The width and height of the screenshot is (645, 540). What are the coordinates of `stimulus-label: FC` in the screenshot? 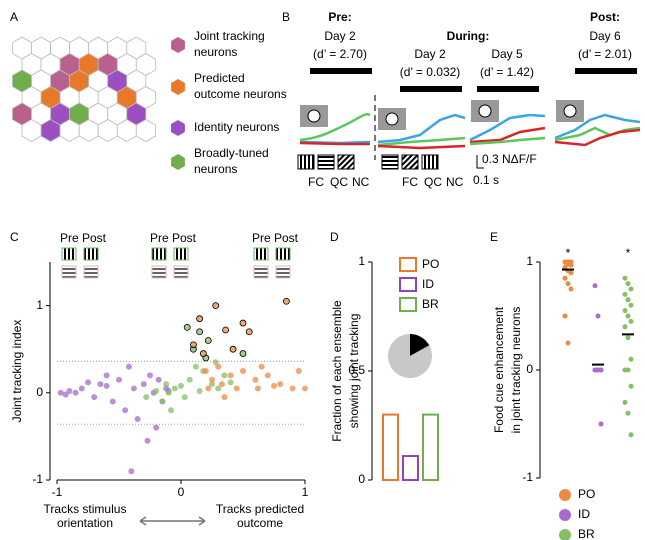 It's located at (316, 182).